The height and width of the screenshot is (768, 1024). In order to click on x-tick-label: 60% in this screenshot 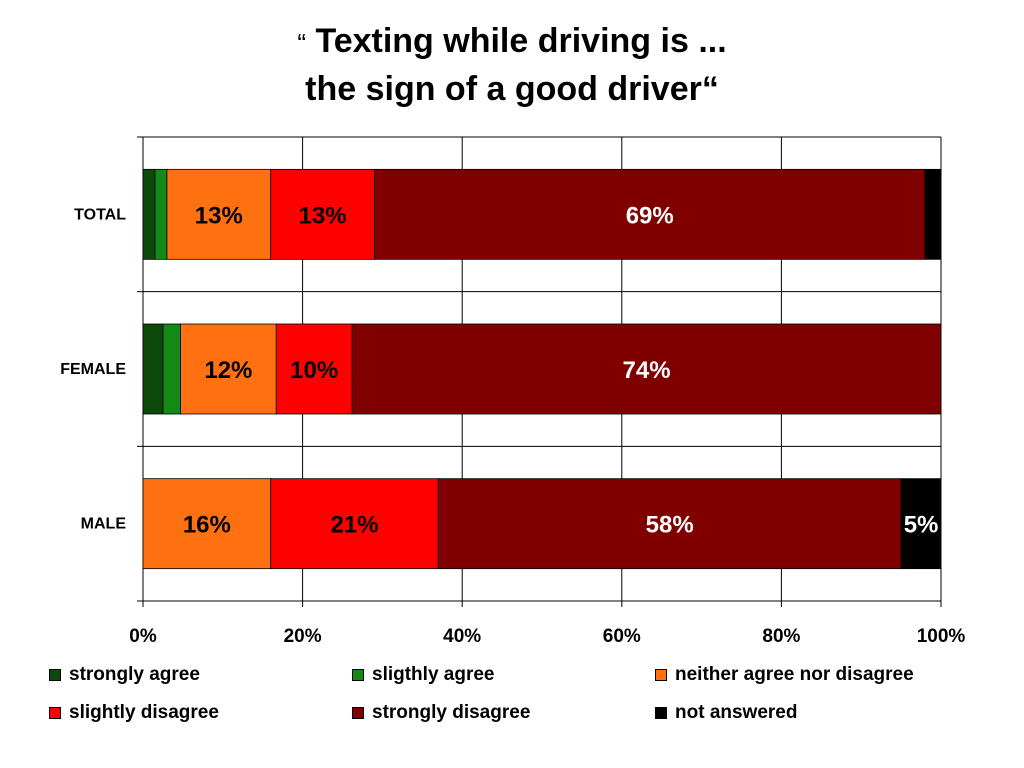, I will do `click(622, 636)`.